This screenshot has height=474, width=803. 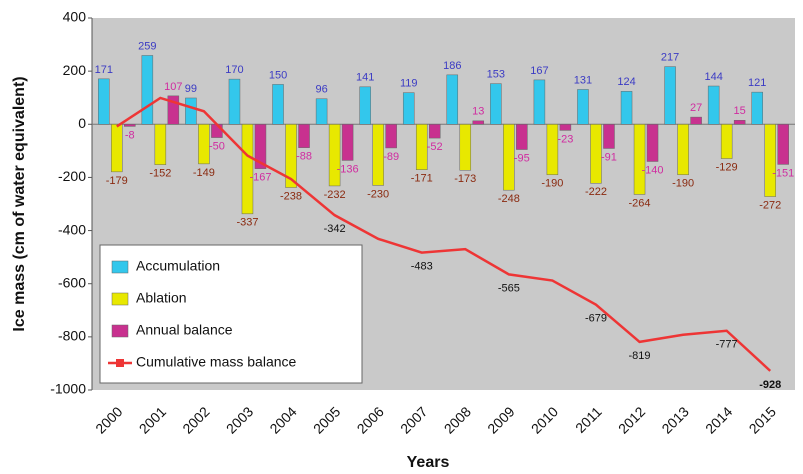 What do you see at coordinates (422, 267) in the screenshot?
I see `data-label: -483` at bounding box center [422, 267].